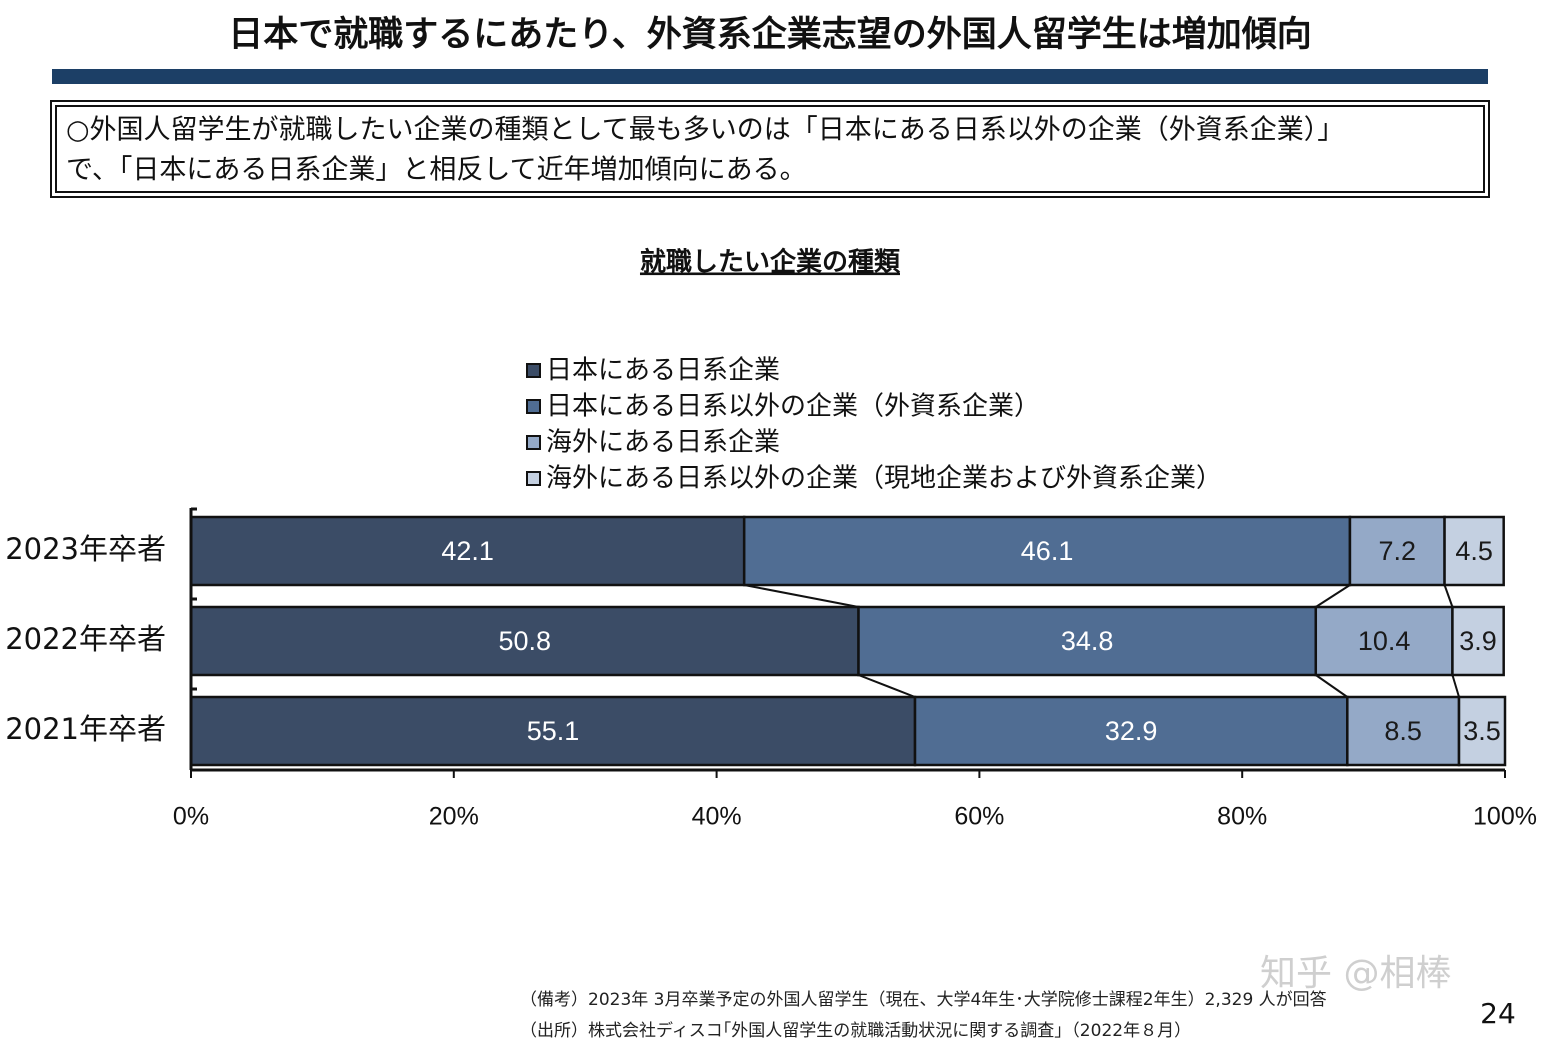 The width and height of the screenshot is (1543, 1049). What do you see at coordinates (1498, 1013) in the screenshot?
I see `page-number: 24` at bounding box center [1498, 1013].